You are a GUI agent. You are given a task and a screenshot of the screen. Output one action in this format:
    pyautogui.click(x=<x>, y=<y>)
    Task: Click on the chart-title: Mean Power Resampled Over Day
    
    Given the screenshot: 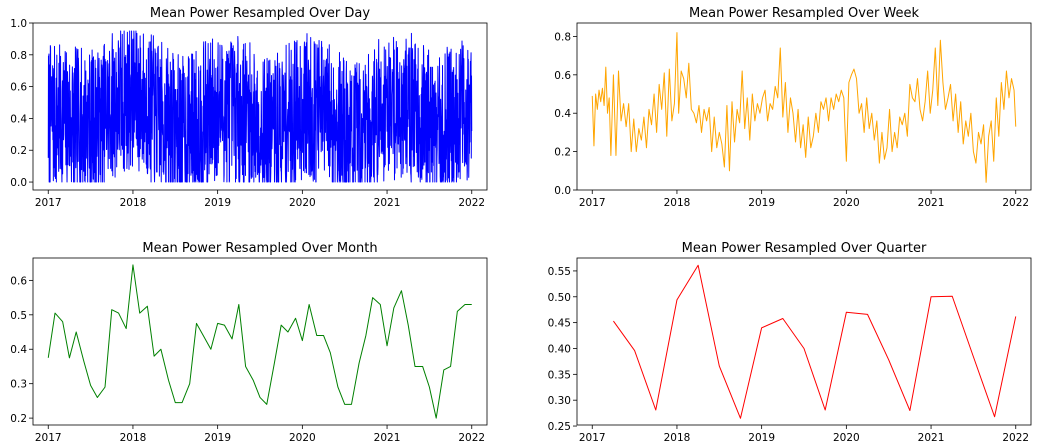 What is the action you would take?
    pyautogui.click(x=260, y=13)
    